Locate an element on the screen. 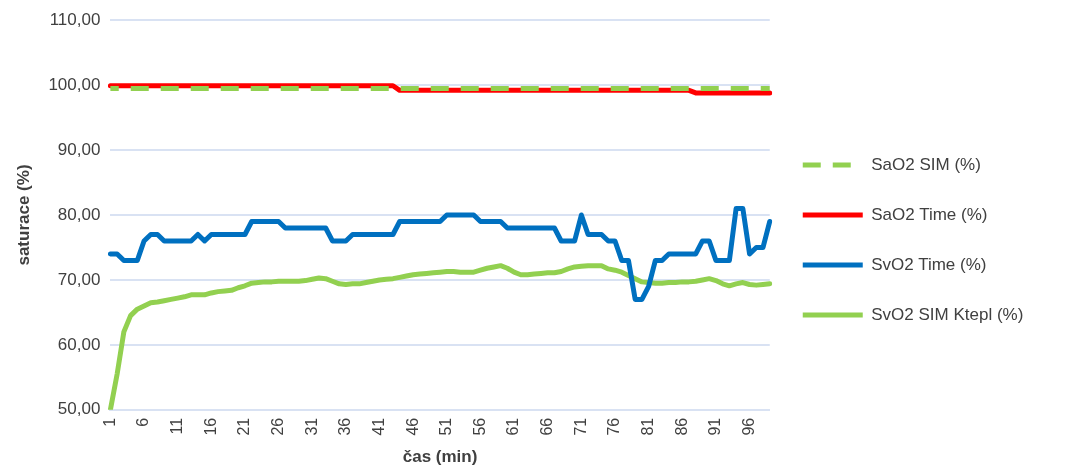 This screenshot has height=476, width=1073. y-tick-label: 110,00 is located at coordinates (75, 19).